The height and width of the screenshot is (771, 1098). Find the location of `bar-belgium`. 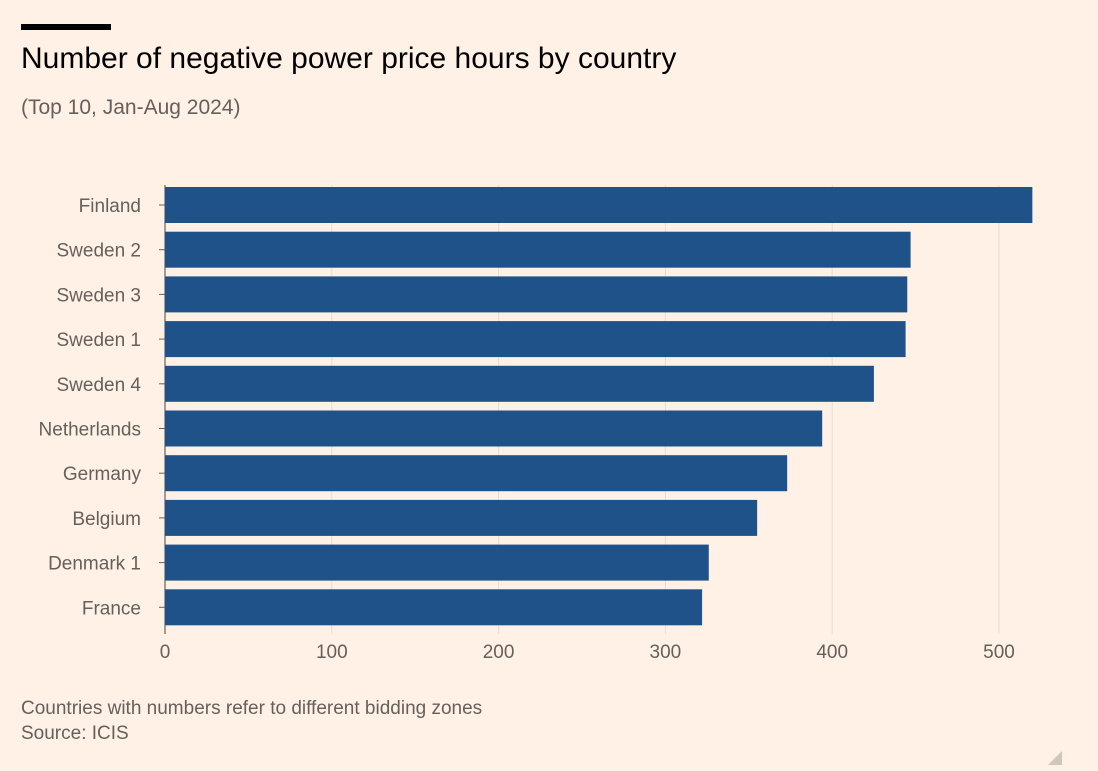

bar-belgium is located at coordinates (461, 517).